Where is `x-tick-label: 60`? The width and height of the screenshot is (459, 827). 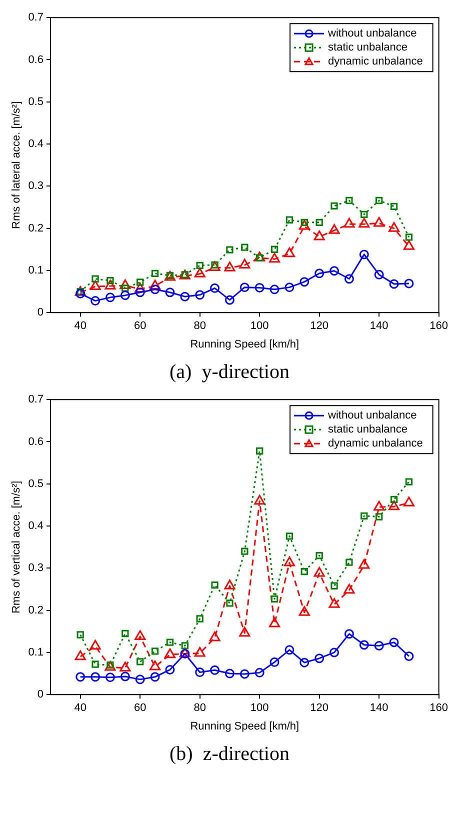
x-tick-label: 60 is located at coordinates (140, 326).